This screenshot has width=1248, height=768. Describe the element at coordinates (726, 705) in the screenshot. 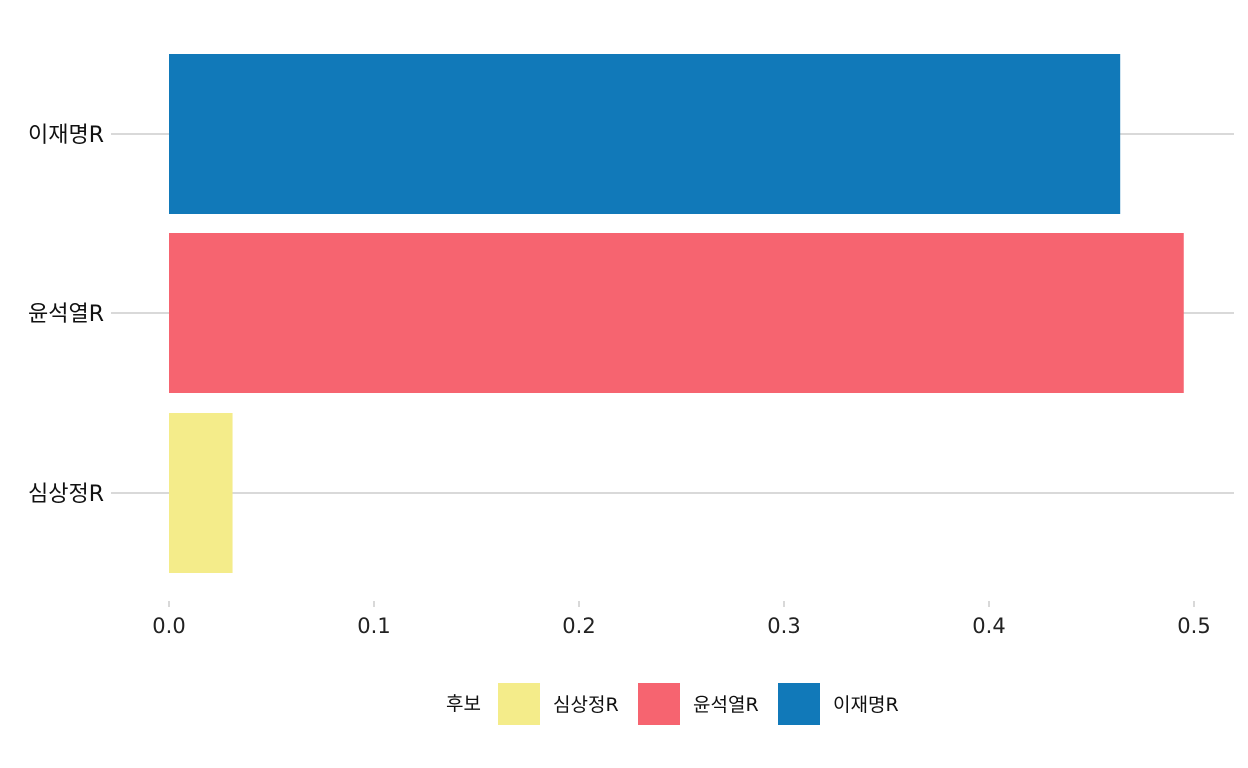

I see `legend-label: 윤석열R` at that location.